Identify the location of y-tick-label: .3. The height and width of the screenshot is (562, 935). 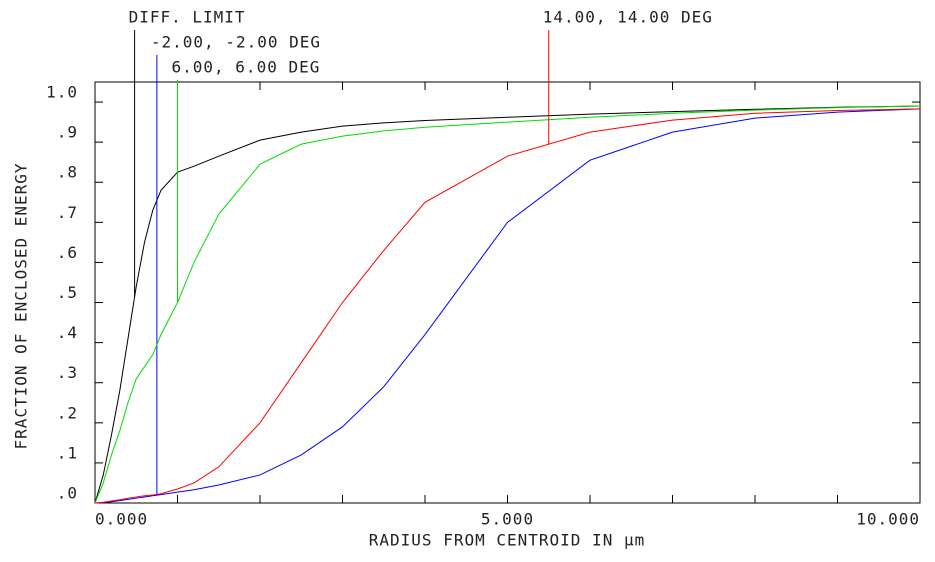
(67, 372).